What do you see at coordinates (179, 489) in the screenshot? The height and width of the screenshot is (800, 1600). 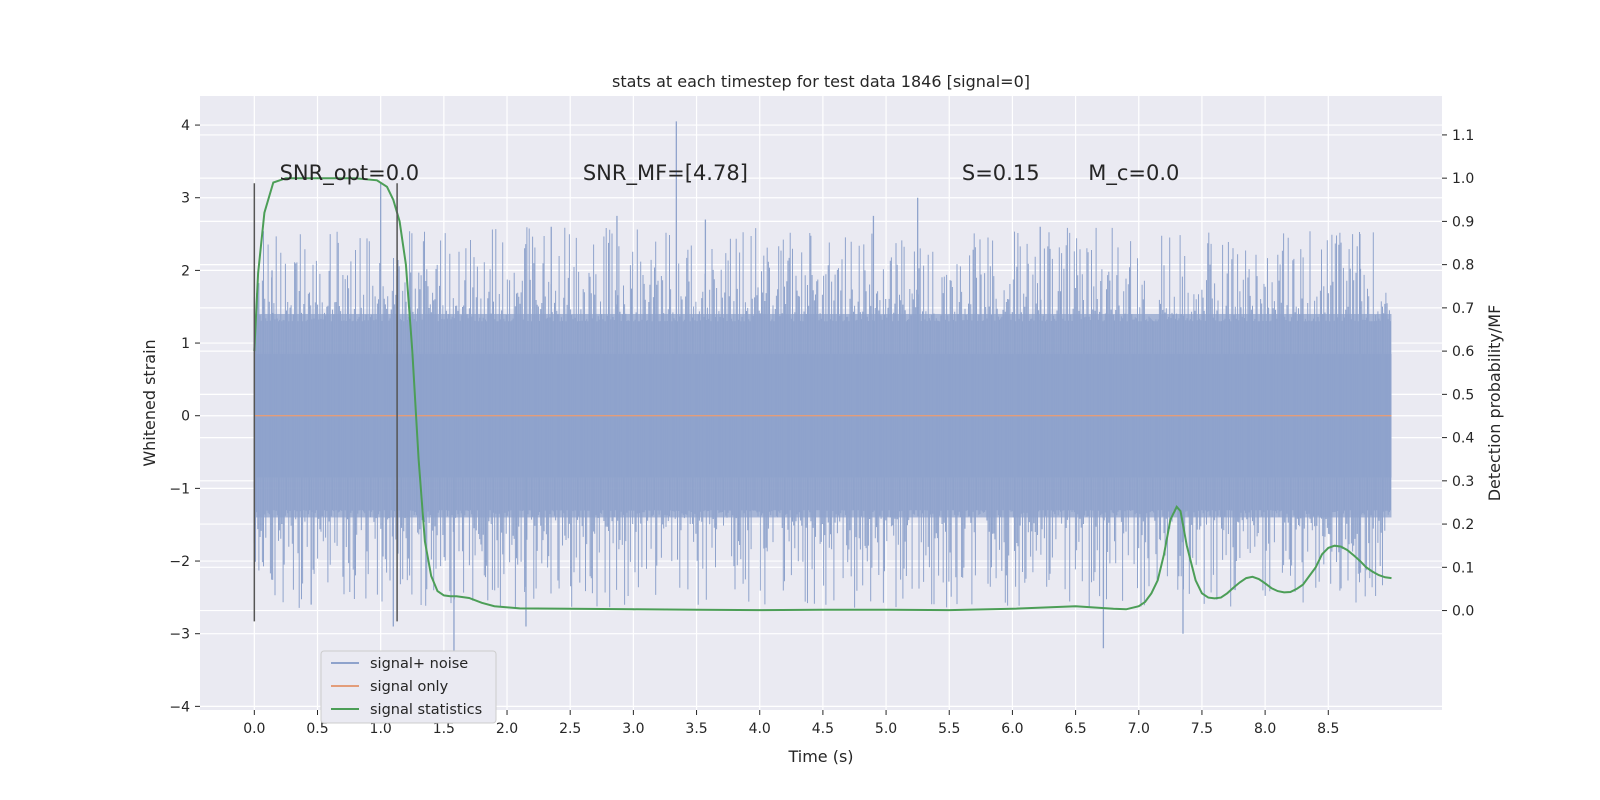 I see `y-tick-label: −1` at bounding box center [179, 489].